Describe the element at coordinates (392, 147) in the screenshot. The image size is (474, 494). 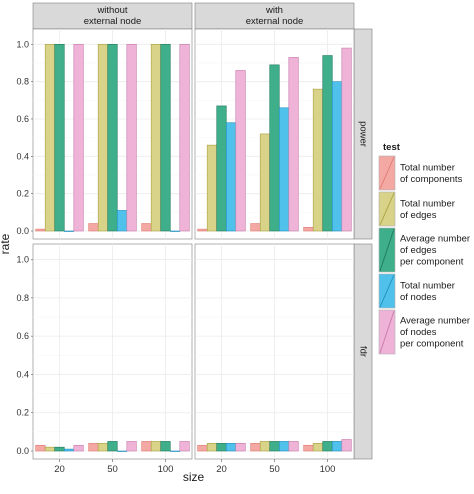
I see `legend-title: test` at that location.